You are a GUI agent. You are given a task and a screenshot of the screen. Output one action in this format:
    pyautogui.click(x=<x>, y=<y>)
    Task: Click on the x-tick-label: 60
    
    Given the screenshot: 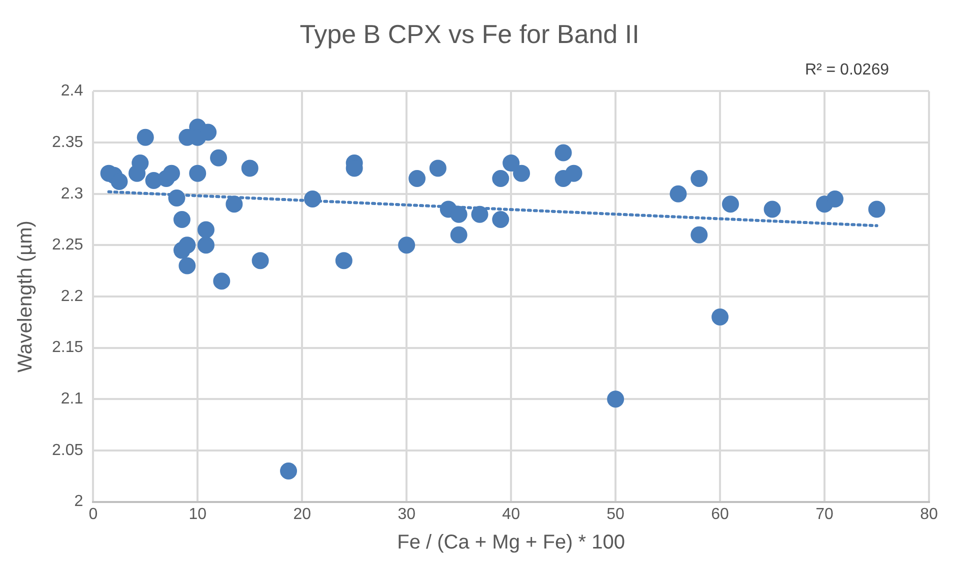 What is the action you would take?
    pyautogui.click(x=720, y=514)
    